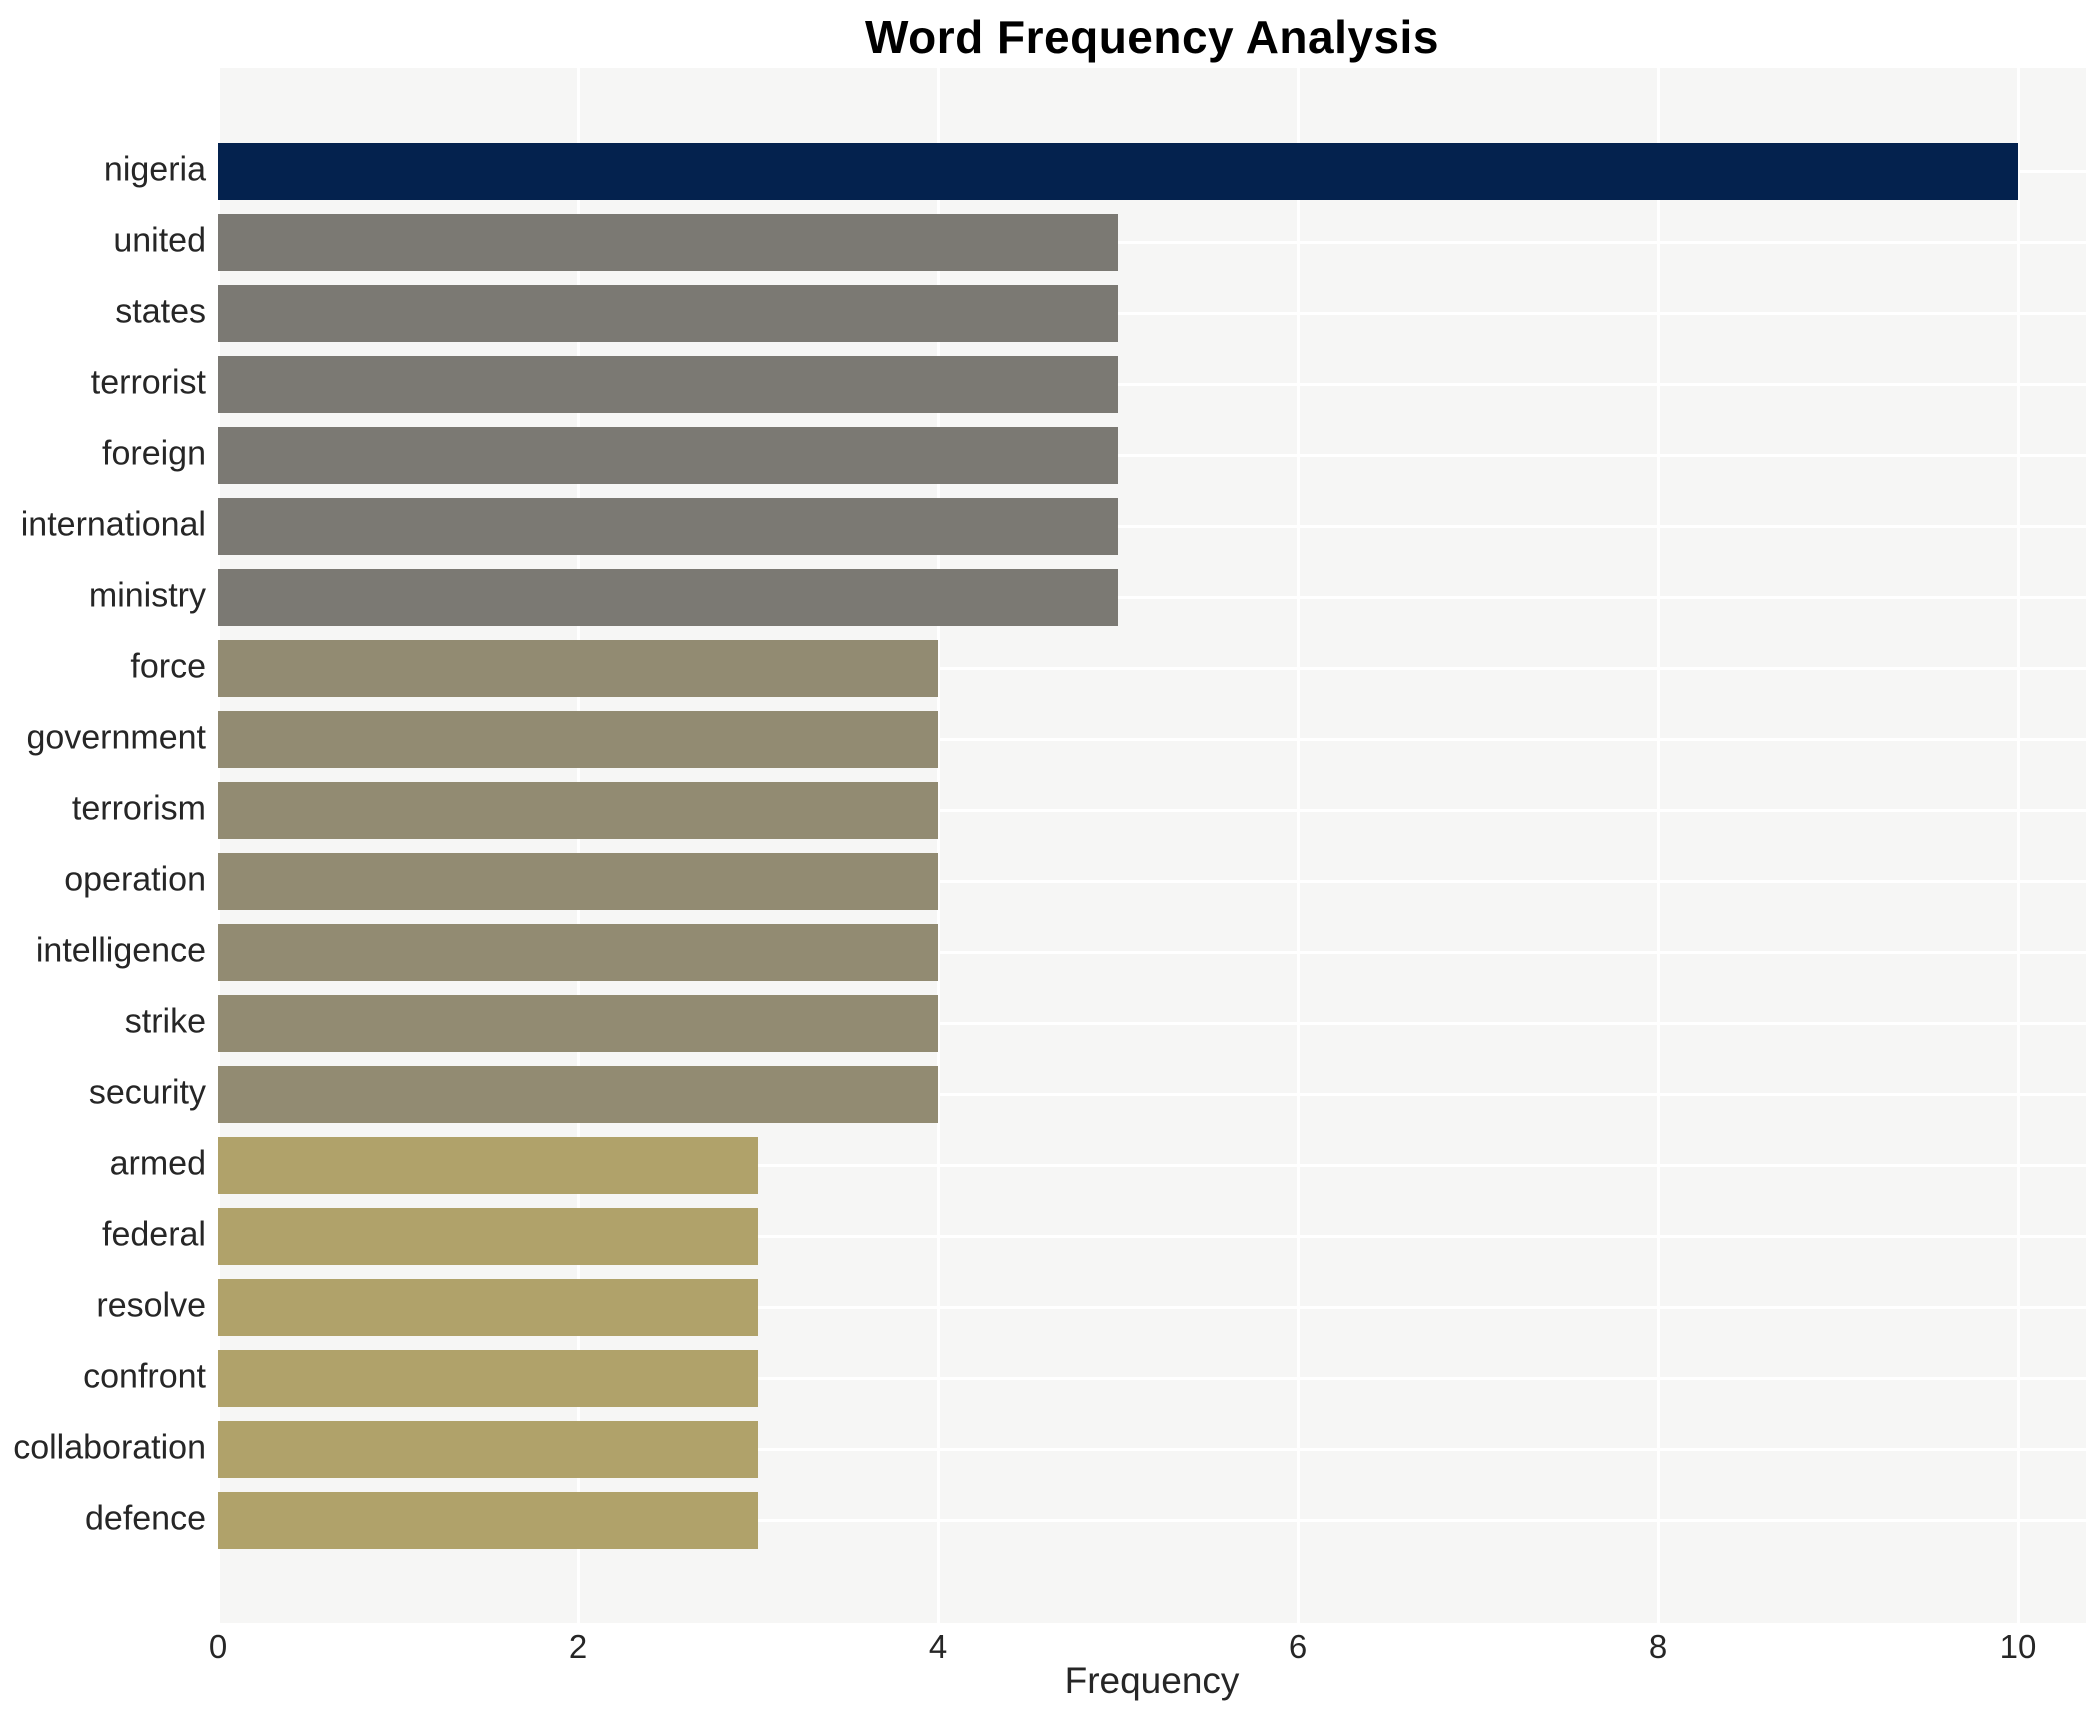 Image resolution: width=2098 pixels, height=1710 pixels. I want to click on bar-armed, so click(488, 1165).